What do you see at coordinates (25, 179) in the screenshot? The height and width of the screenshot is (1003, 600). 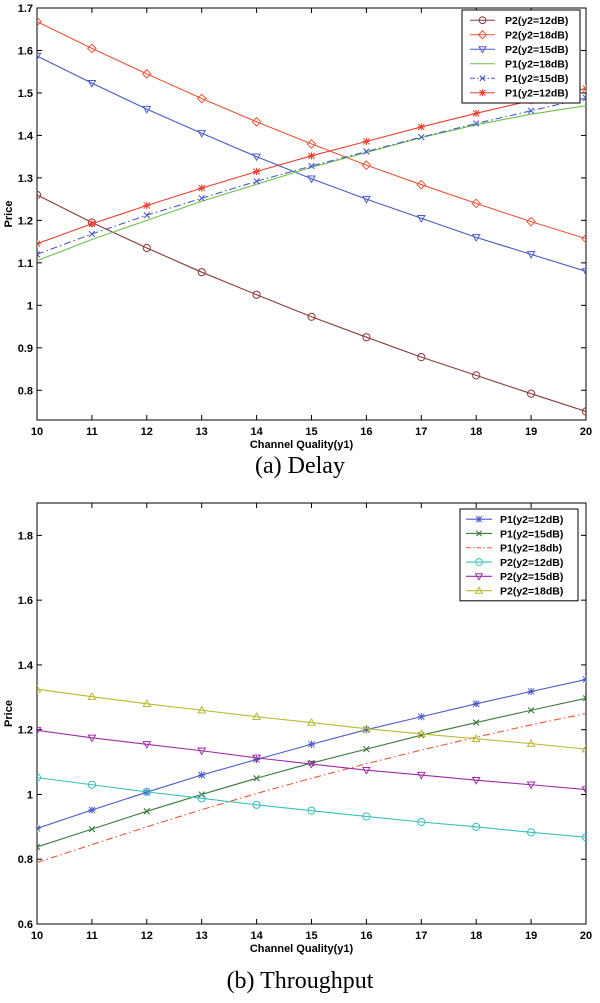 I see `y-tick-label: 1.3` at bounding box center [25, 179].